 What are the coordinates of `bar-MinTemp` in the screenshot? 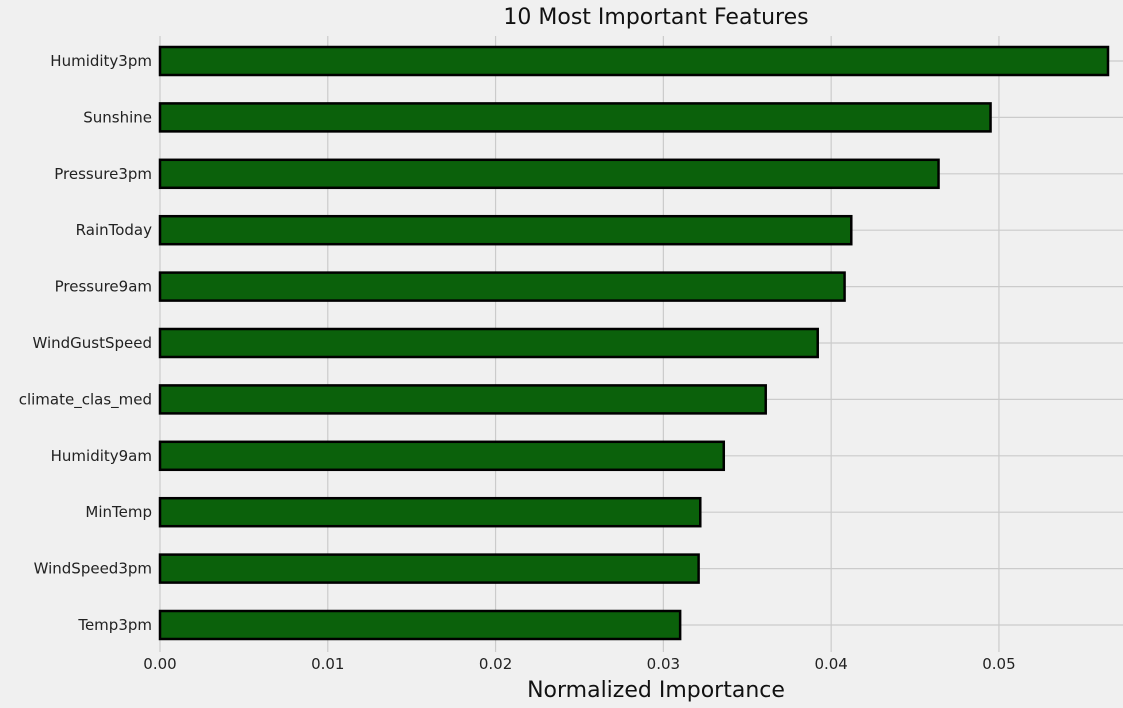 It's located at (430, 512).